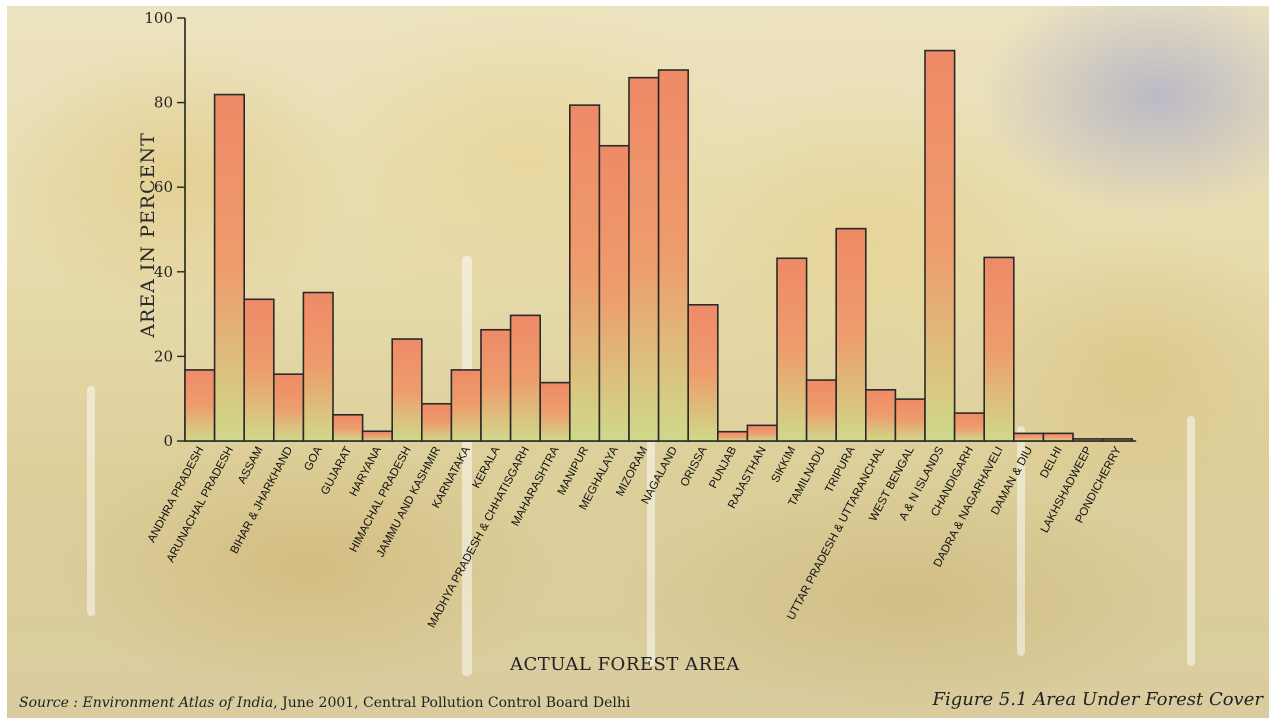 This screenshot has width=1269, height=718. Describe the element at coordinates (784, 465) in the screenshot. I see `category-label: SIKKIM` at that location.